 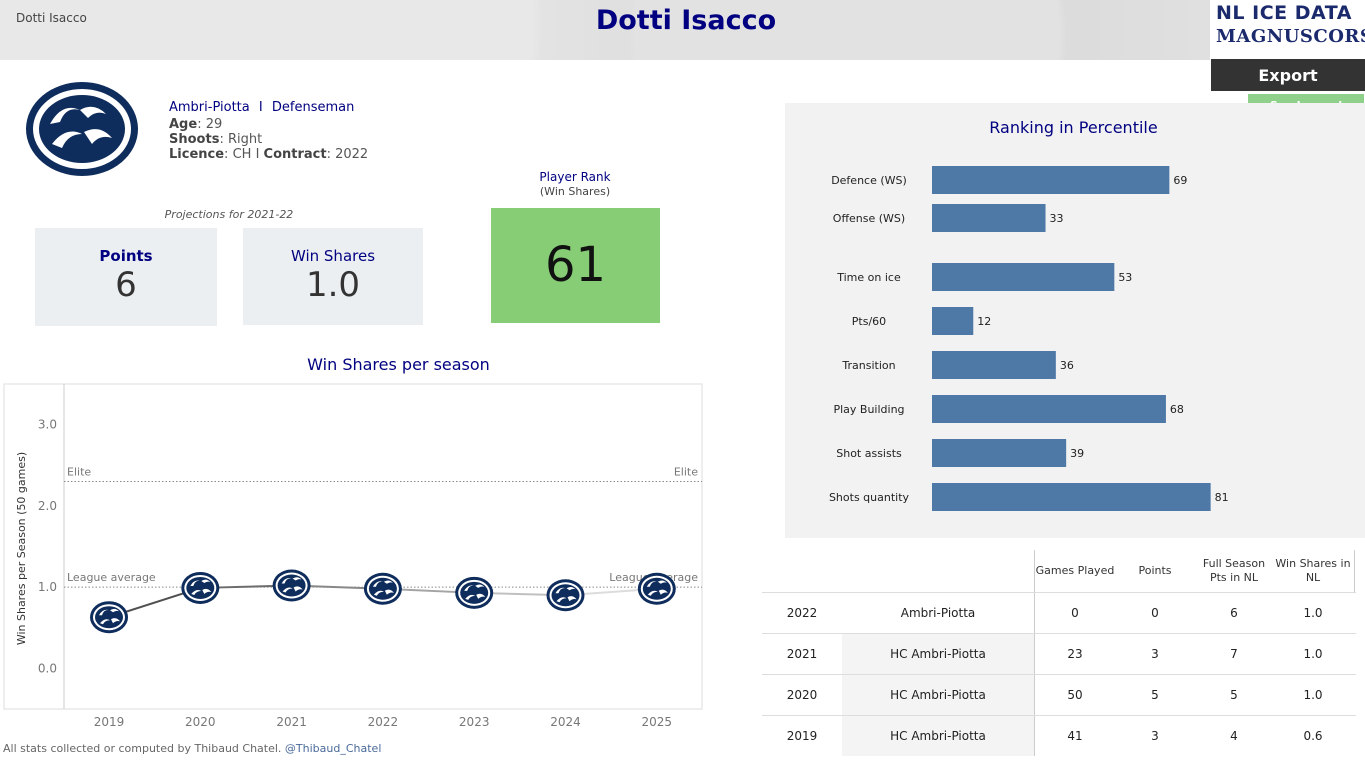 I want to click on cell-ws: 0.6, so click(x=1313, y=736).